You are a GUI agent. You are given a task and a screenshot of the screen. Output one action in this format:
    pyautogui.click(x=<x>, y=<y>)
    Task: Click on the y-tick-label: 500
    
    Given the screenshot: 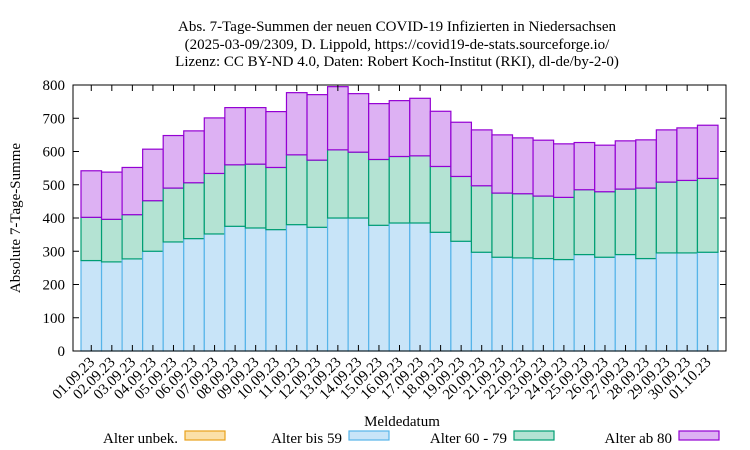 What is the action you would take?
    pyautogui.click(x=54, y=186)
    